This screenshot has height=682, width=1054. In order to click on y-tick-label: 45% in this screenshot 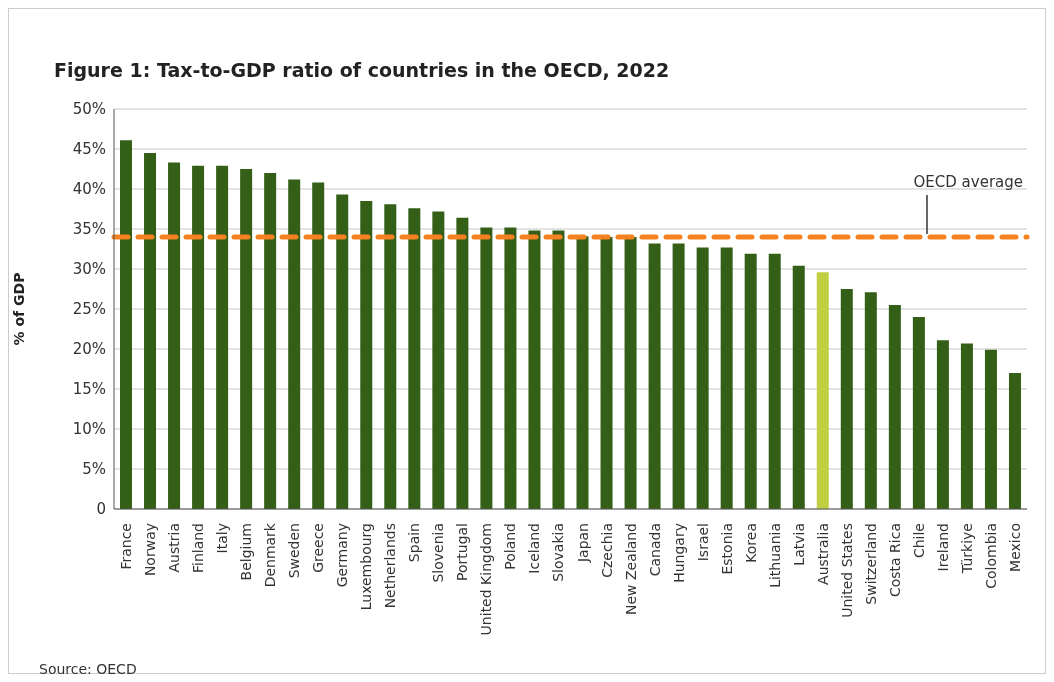, I will do `click(89, 149)`.